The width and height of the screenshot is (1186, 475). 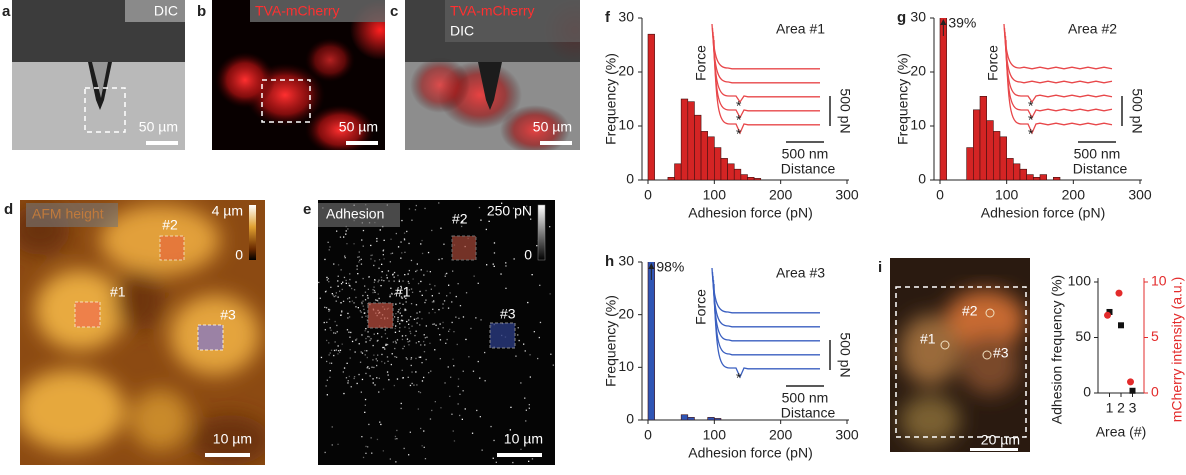 What do you see at coordinates (766, 317) in the screenshot?
I see `force-curve` at bounding box center [766, 317].